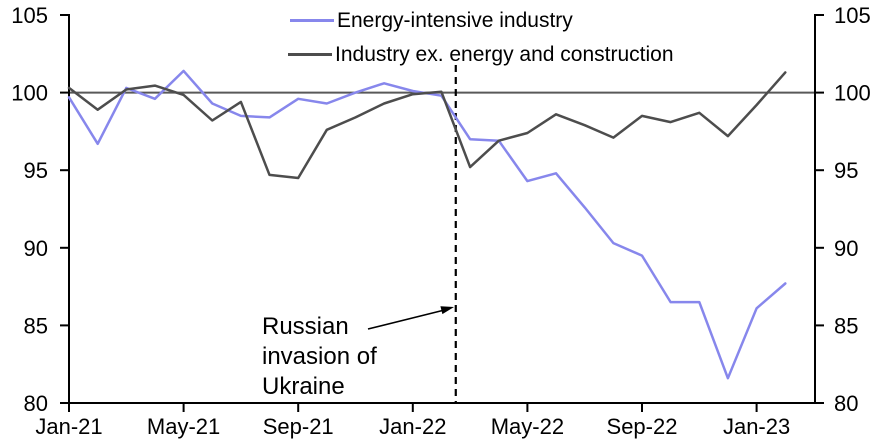 The width and height of the screenshot is (884, 446). What do you see at coordinates (527, 426) in the screenshot?
I see `x-tick-label: May-22` at bounding box center [527, 426].